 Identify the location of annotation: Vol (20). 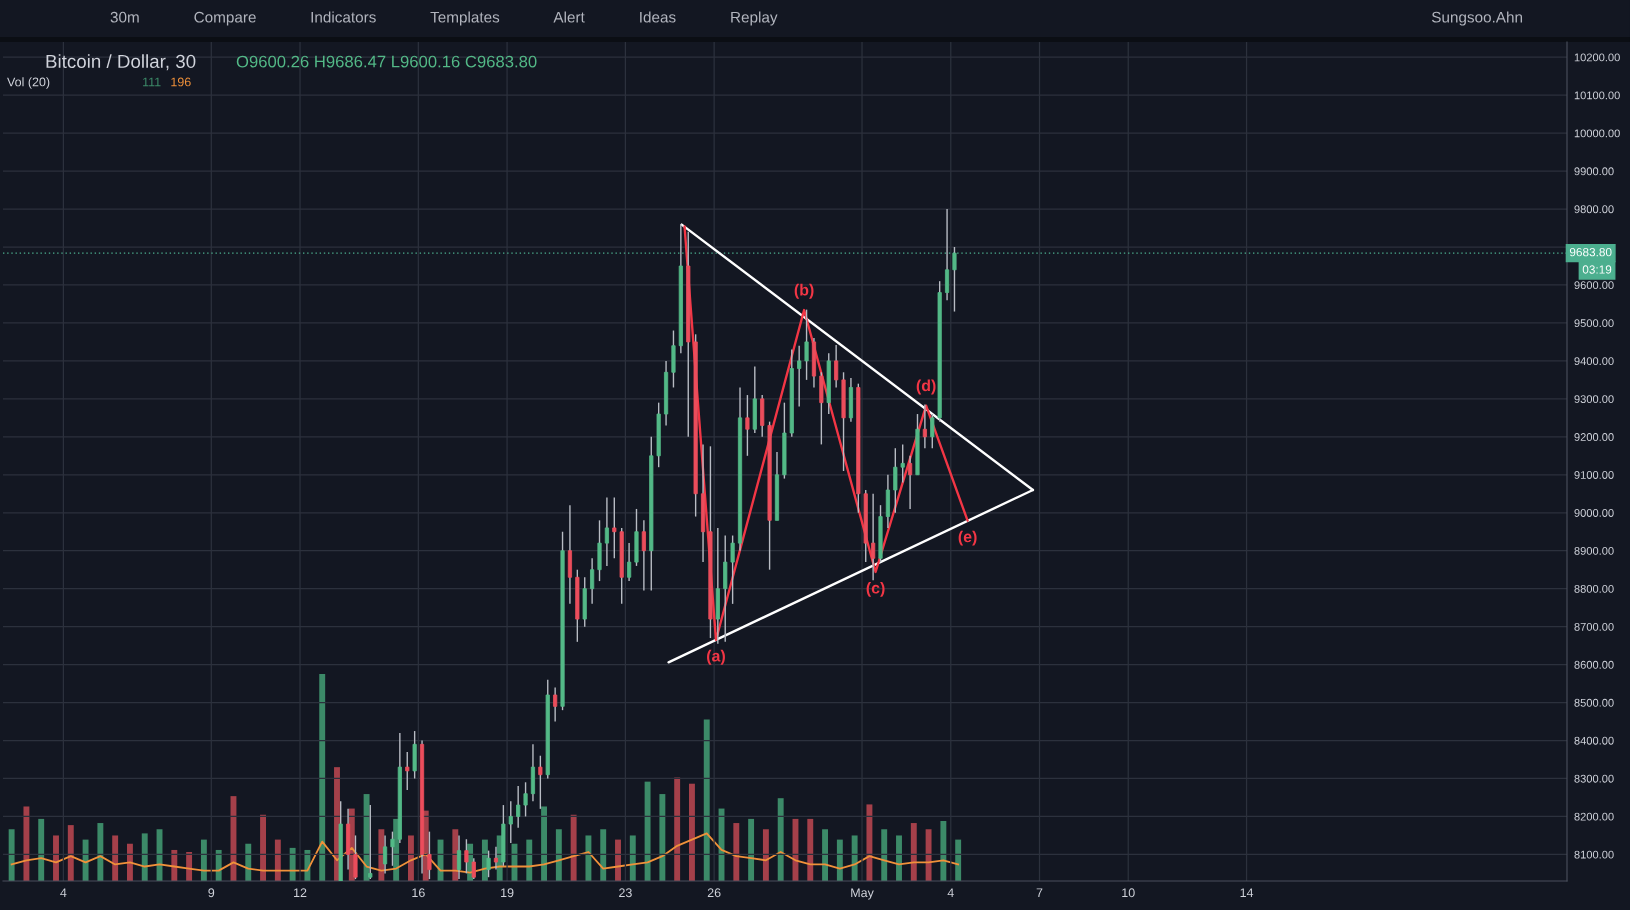
(28, 83).